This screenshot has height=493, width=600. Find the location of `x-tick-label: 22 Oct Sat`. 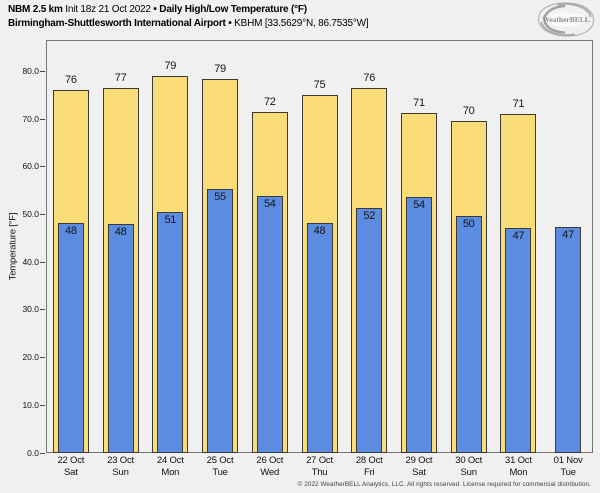

x-tick-label: 22 Oct Sat is located at coordinates (71, 466).